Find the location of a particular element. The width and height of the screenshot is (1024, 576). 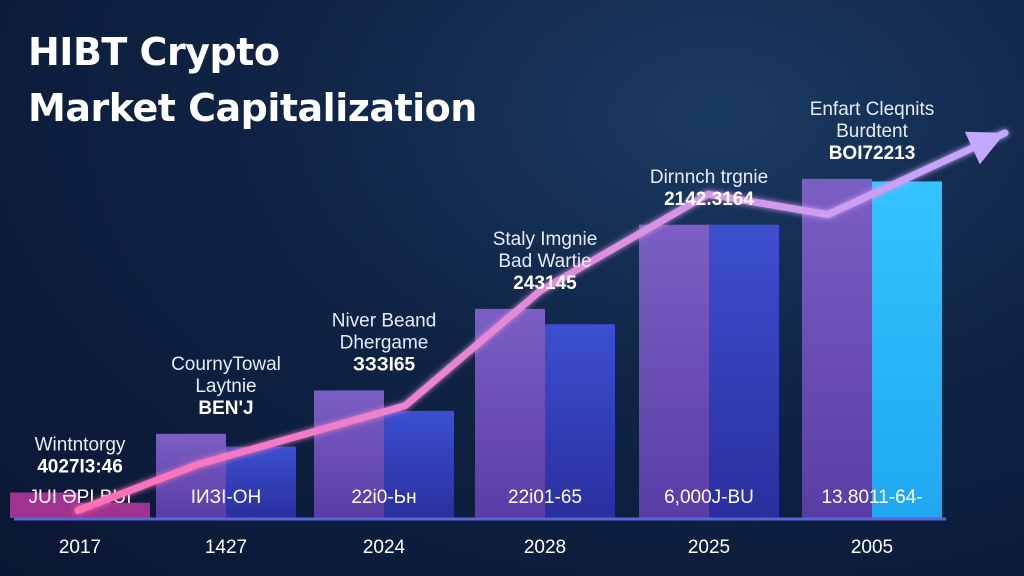

bar-value-label-5: 13.8011-64- is located at coordinates (871, 497).